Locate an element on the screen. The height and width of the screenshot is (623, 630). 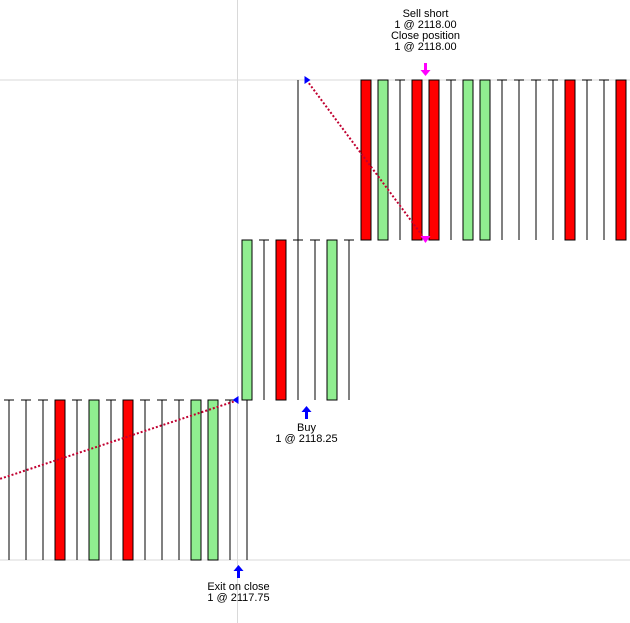
exit-tick-icon is located at coordinates (425, 239).